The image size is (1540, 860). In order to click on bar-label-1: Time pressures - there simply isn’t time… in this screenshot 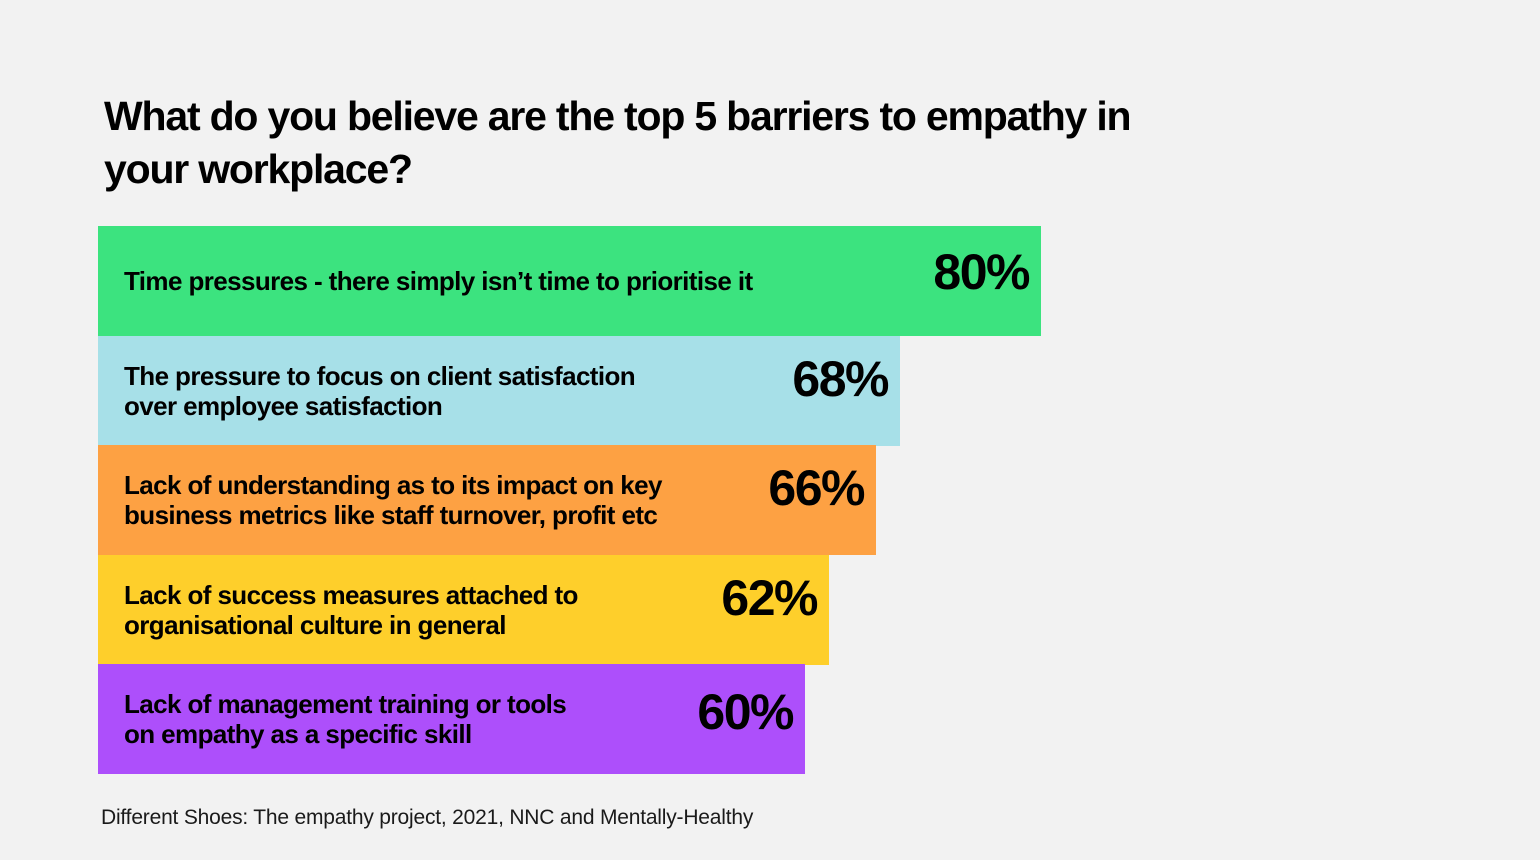, I will do `click(438, 281)`.